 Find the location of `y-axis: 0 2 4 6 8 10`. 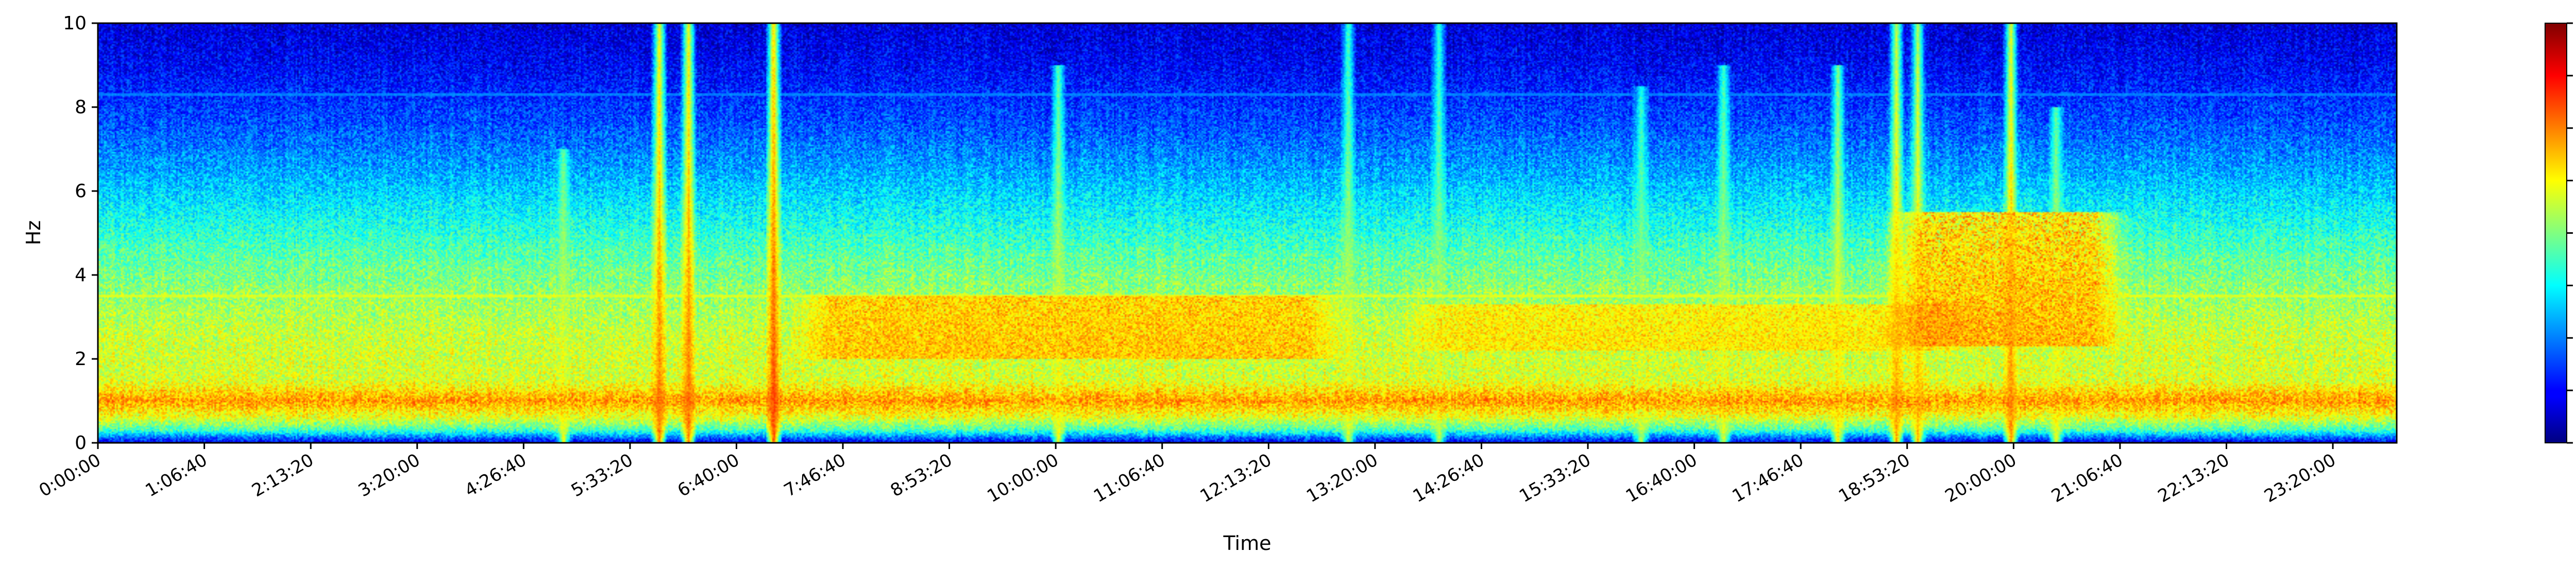

y-axis: 0 2 4 6 8 10 is located at coordinates (80, 233).